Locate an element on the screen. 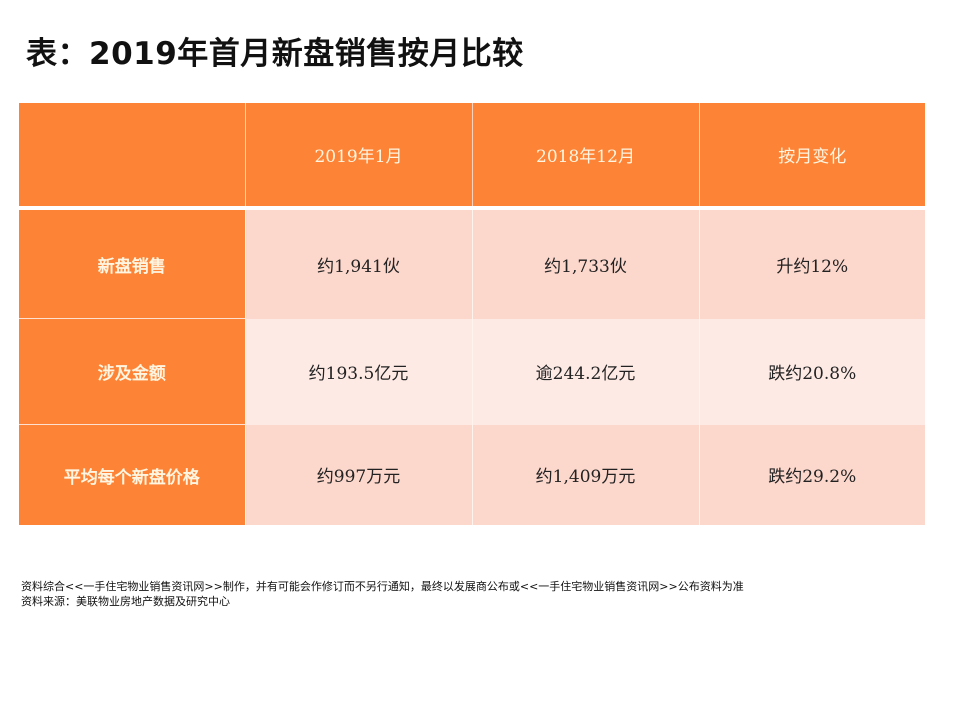  table-row: 涉及金额 约193.5亿元 逾244.2亿元 跌约20.8% is located at coordinates (472, 371).